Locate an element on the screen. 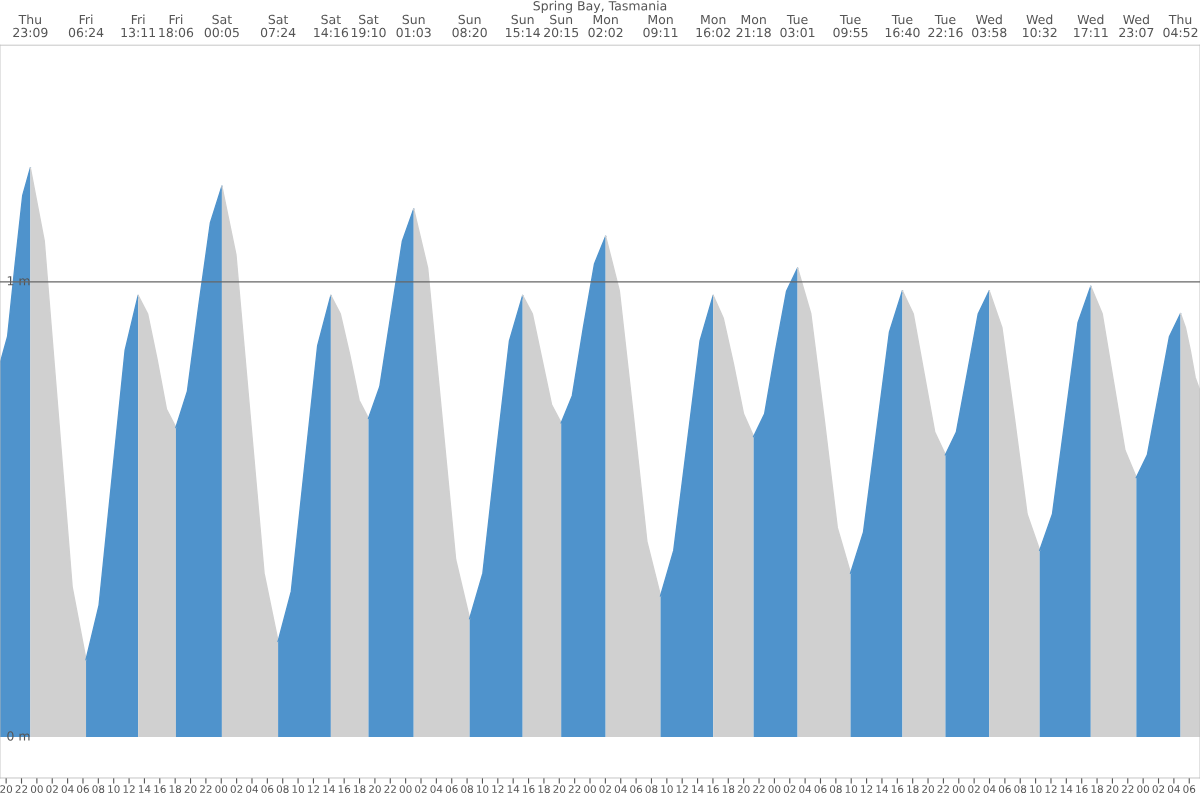 Image resolution: width=1200 pixels, height=800 pixels. text: Sun 01:03 is located at coordinates (413, 26).